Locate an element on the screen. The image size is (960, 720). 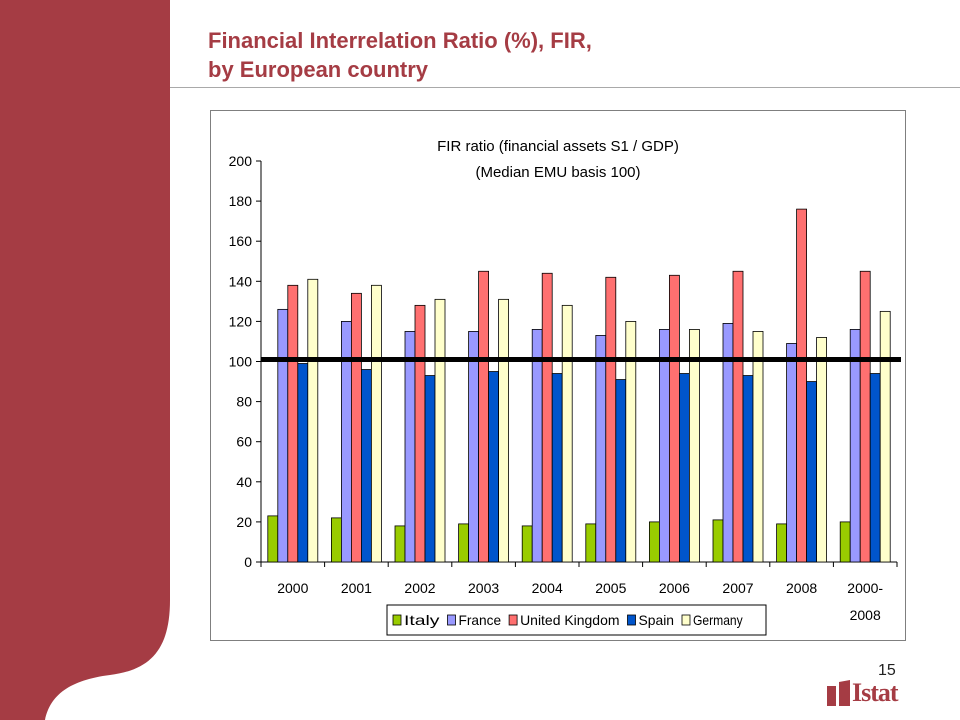
y-tick-label: 200 is located at coordinates (241, 161).